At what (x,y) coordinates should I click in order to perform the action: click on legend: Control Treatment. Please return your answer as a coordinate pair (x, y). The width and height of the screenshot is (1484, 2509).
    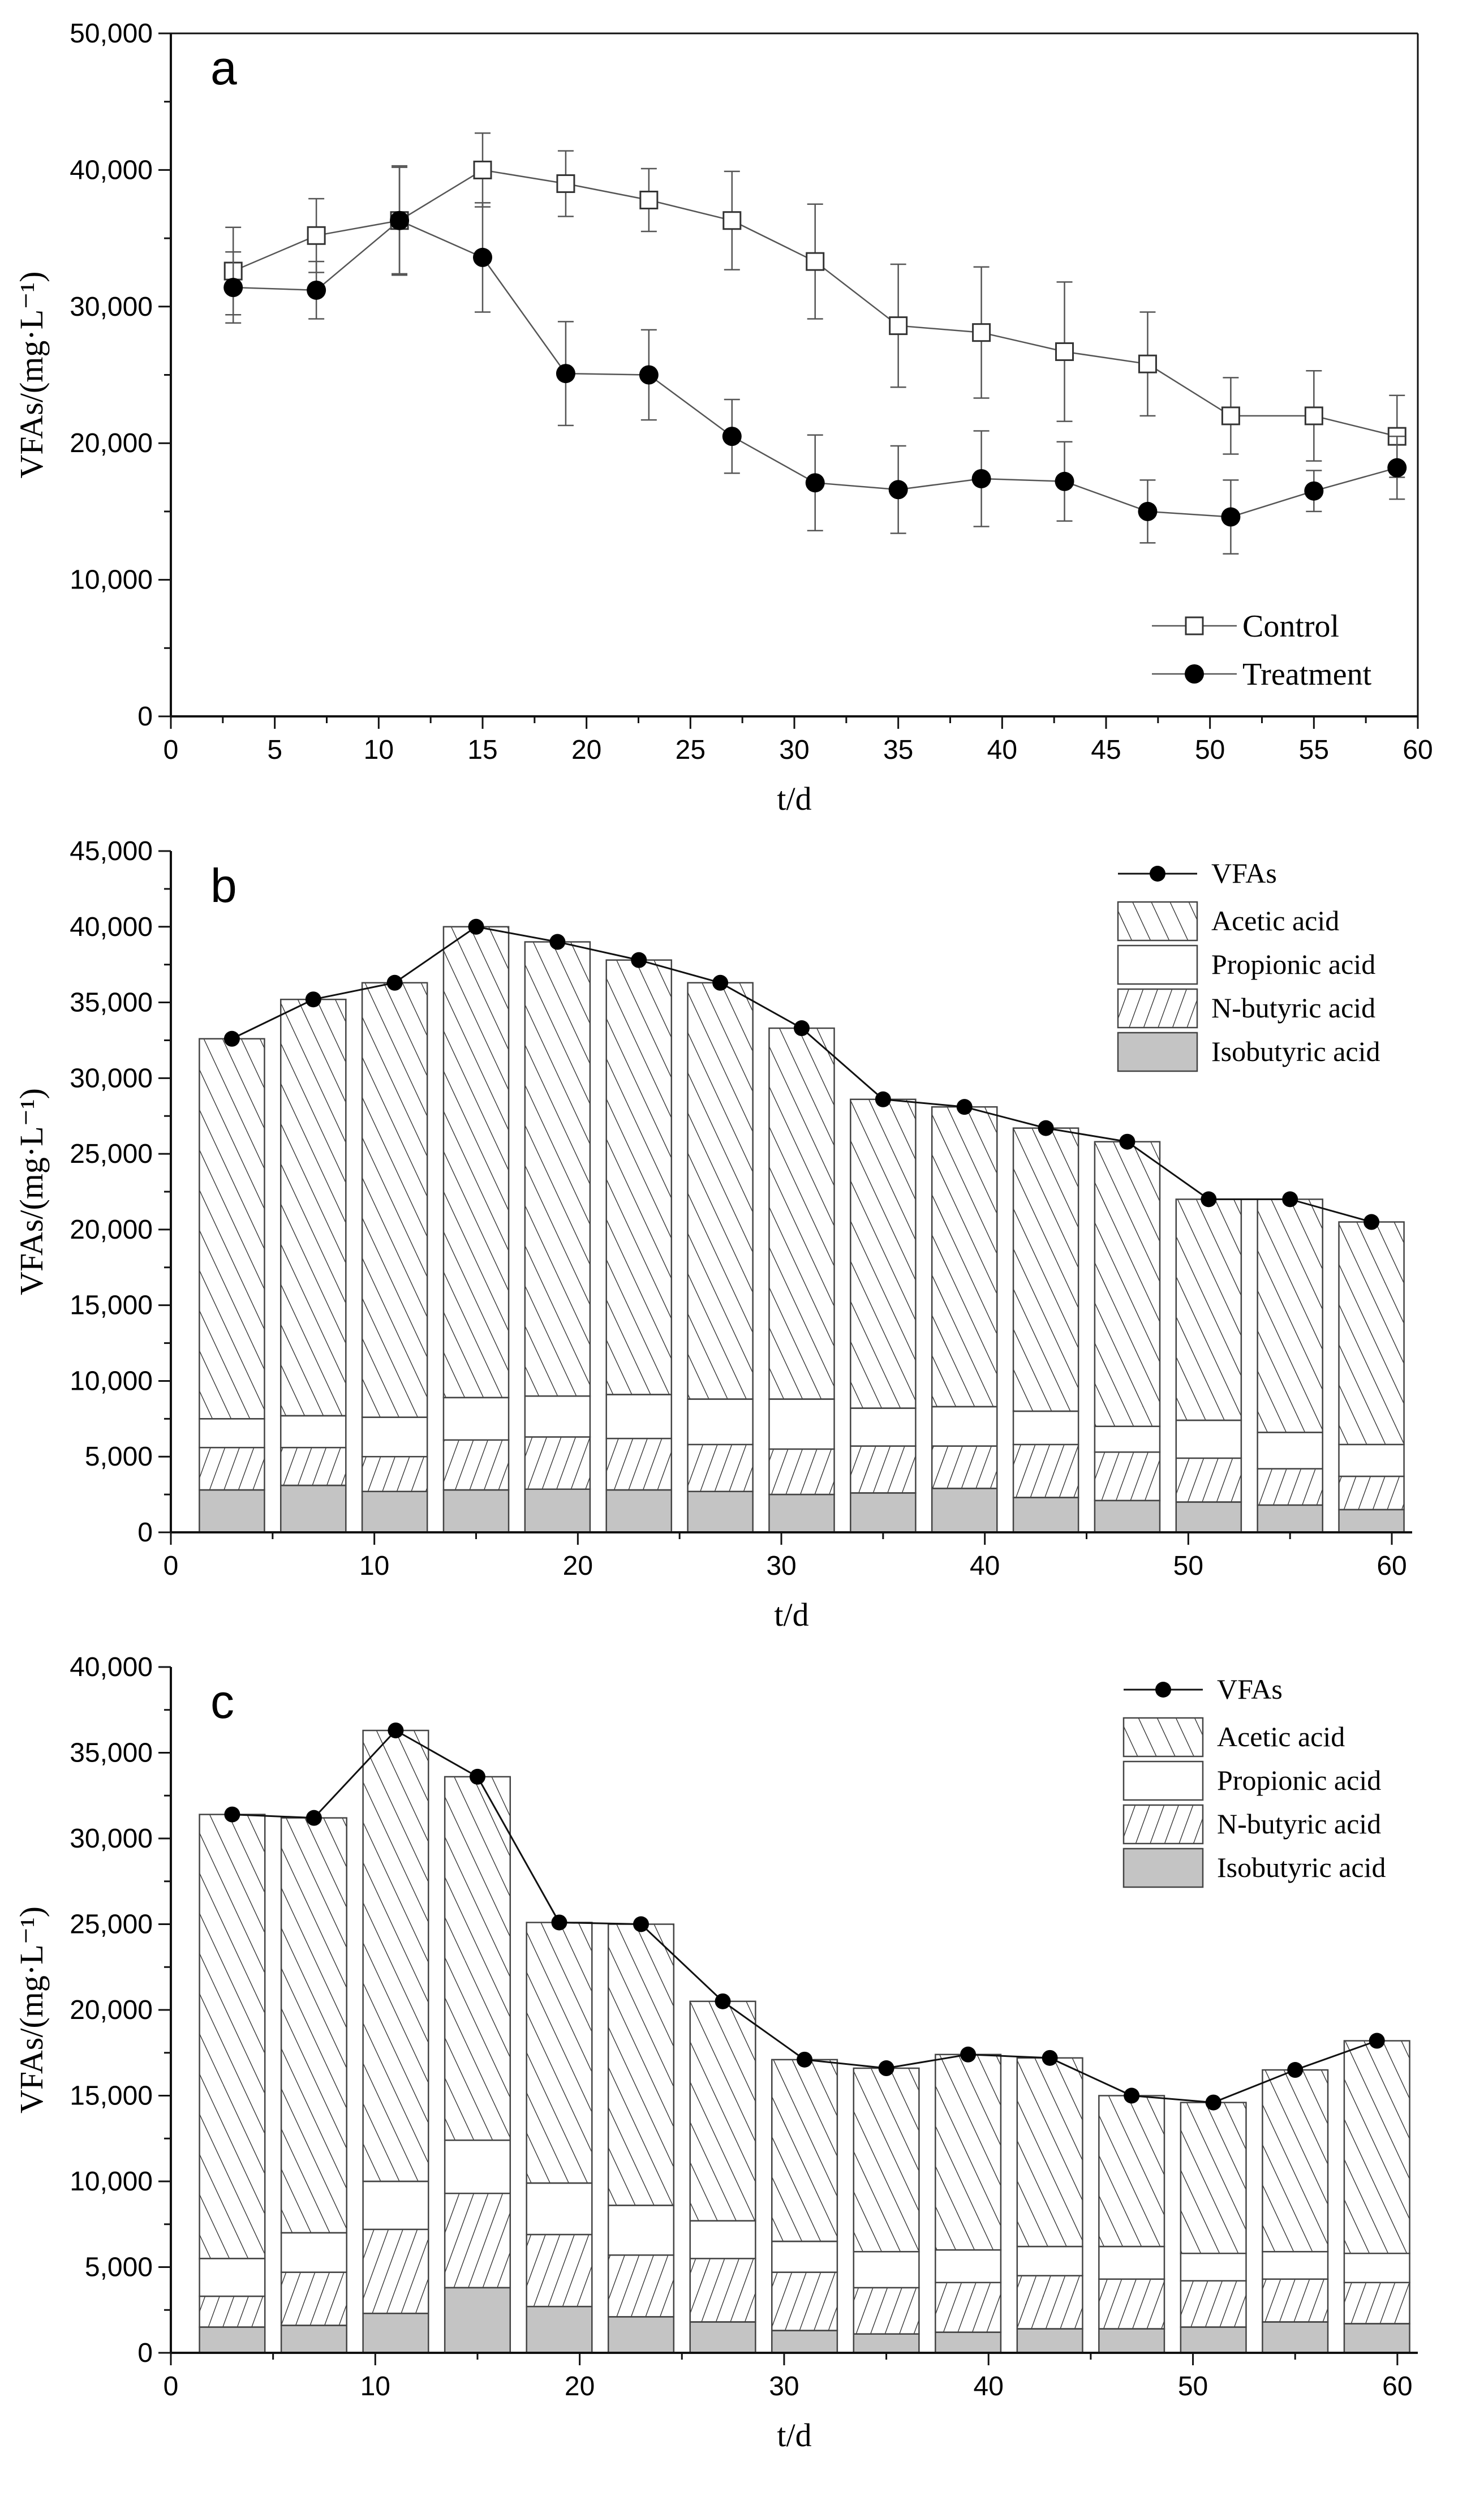
    Looking at the image, I should click on (1262, 650).